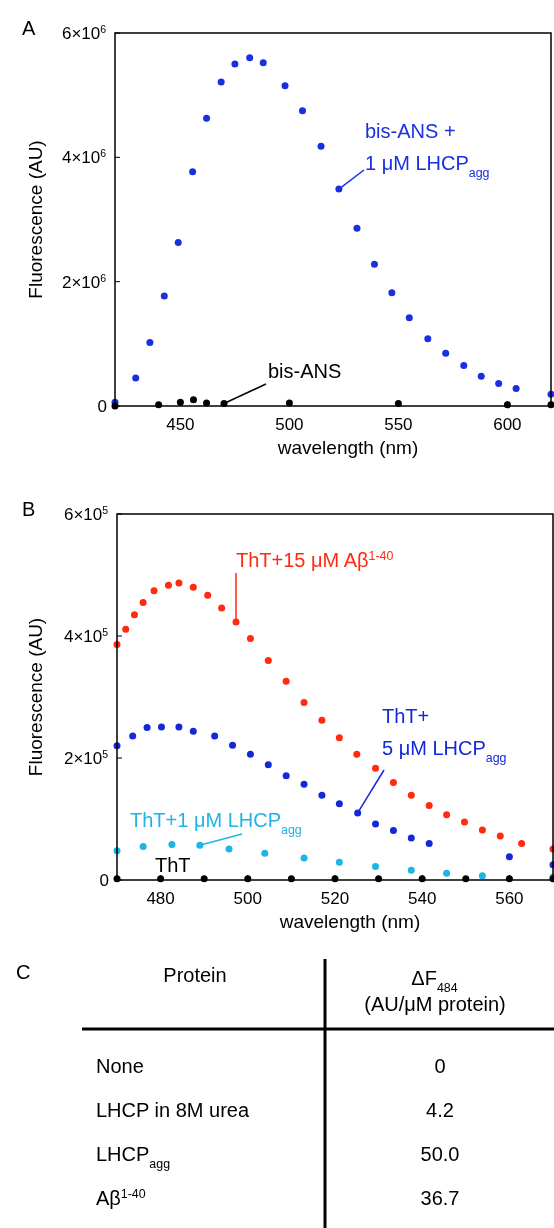  I want to click on x-tick-label: 600, so click(507, 424).